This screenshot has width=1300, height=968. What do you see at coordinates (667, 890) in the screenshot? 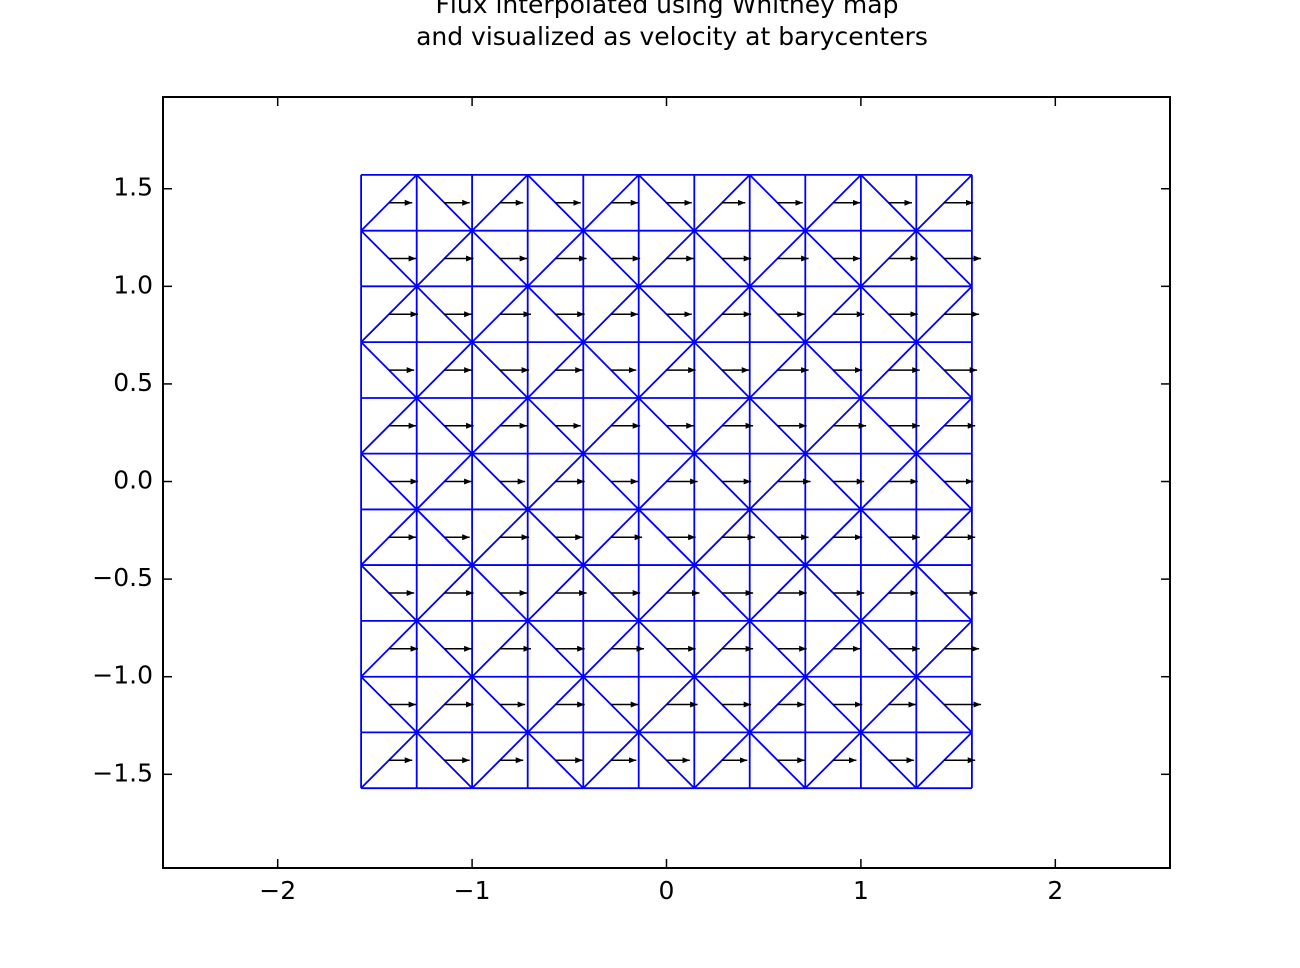
I see `x-tick-label: 0` at bounding box center [667, 890].